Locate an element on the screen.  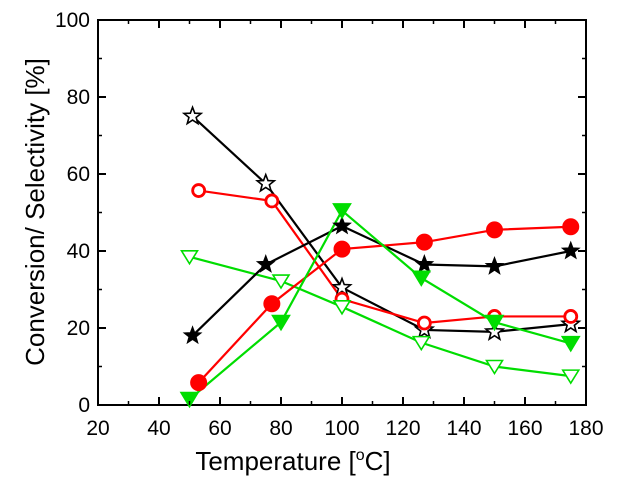
x-tick-label: 60 is located at coordinates (219, 428).